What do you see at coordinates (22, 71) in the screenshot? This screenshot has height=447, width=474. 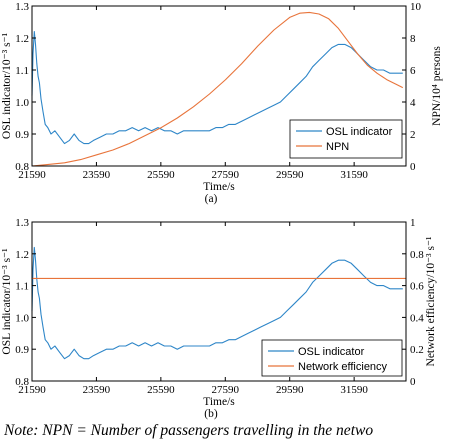 I see `panel-a-y-tick-label: 1.1` at bounding box center [22, 71].